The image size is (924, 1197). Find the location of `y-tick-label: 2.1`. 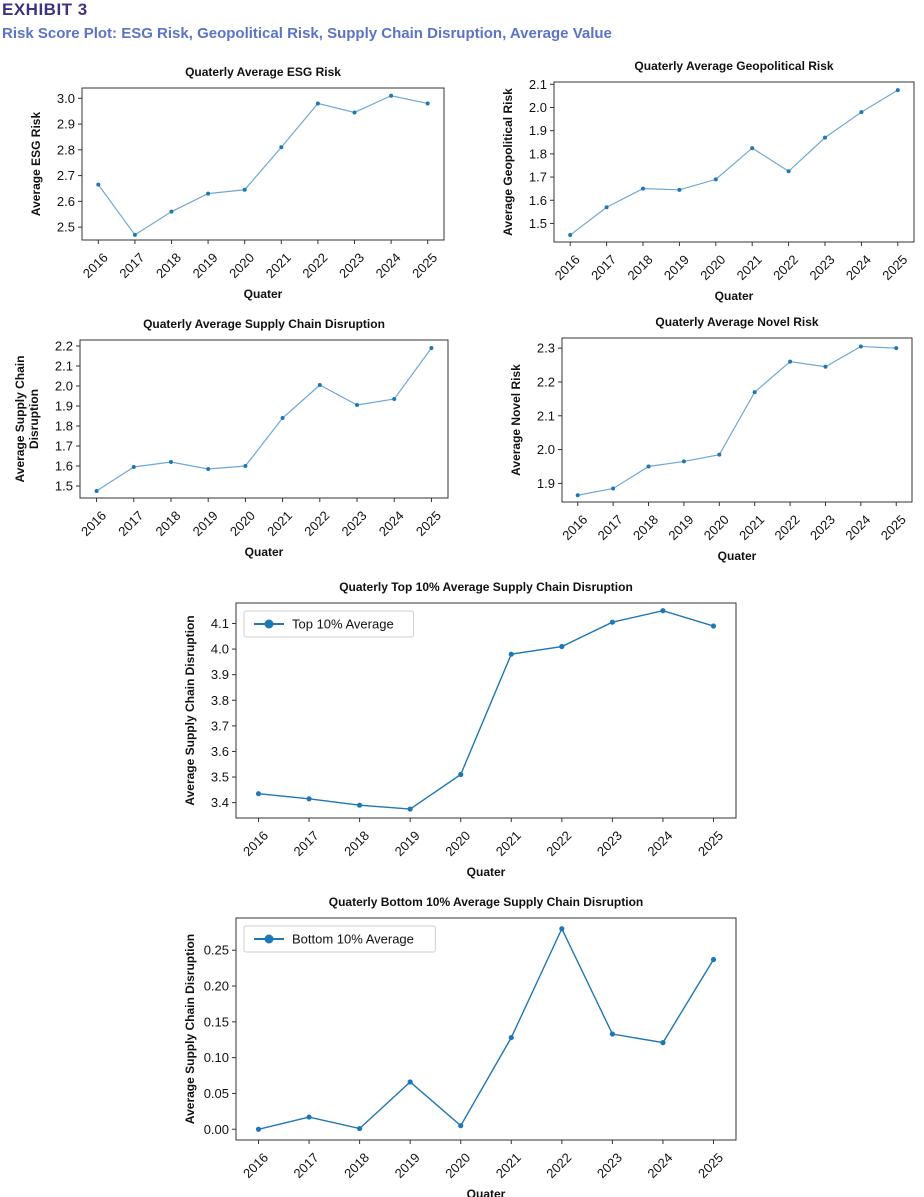

y-tick-label: 2.1 is located at coordinates (64, 366).